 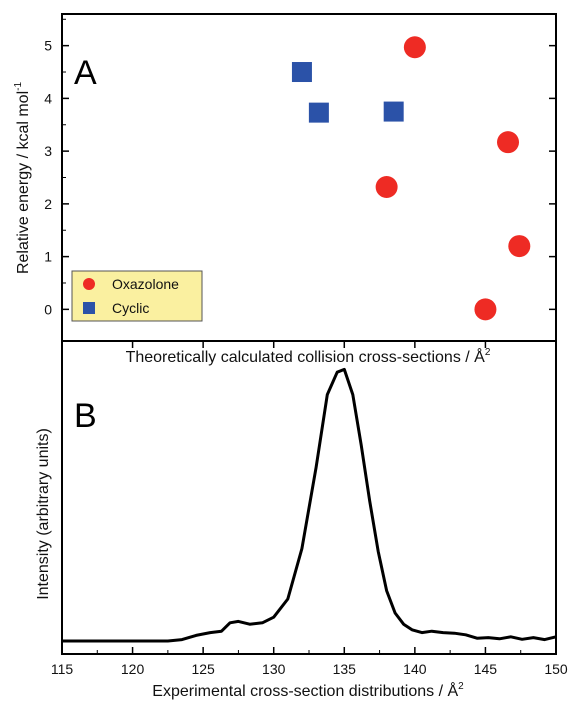 I want to click on panel-a-y-axis-title: Relative energy / kcal mol-1, so click(x=22, y=178).